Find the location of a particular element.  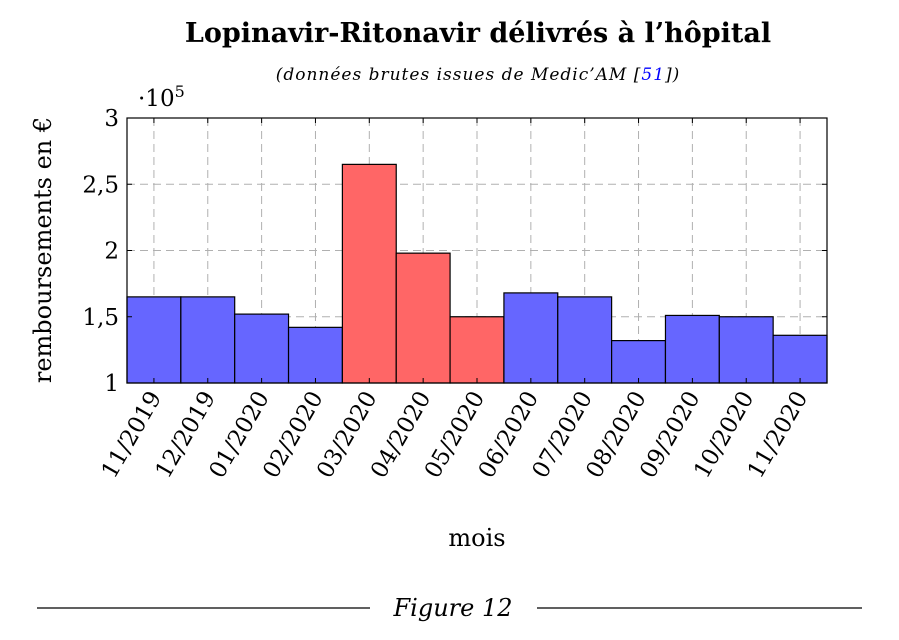

bar-11-2019 is located at coordinates (154, 340).